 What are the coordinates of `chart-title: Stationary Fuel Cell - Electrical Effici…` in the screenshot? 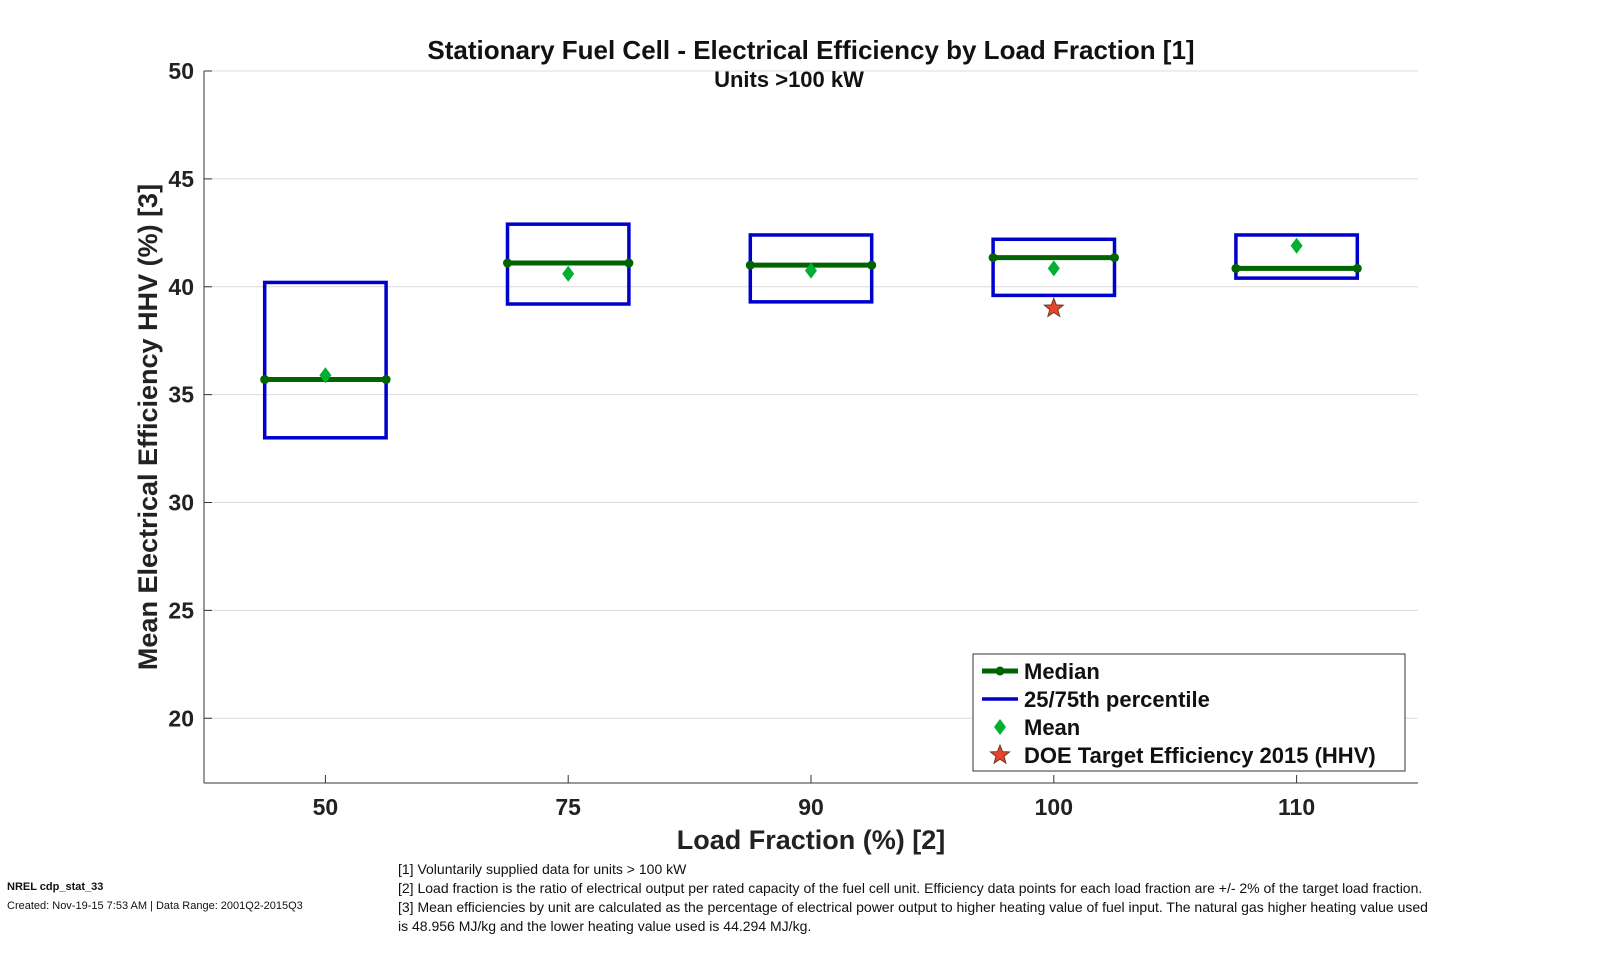 It's located at (810, 50).